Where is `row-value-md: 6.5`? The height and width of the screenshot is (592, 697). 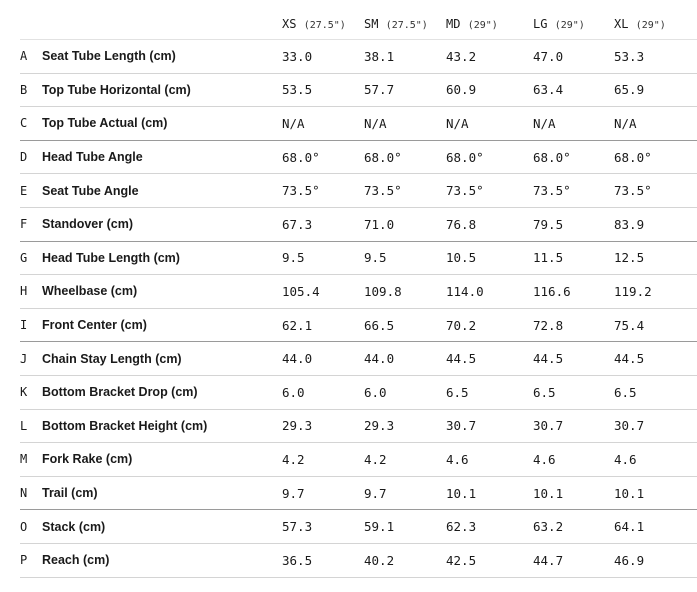
row-value-md: 6.5 is located at coordinates (489, 392).